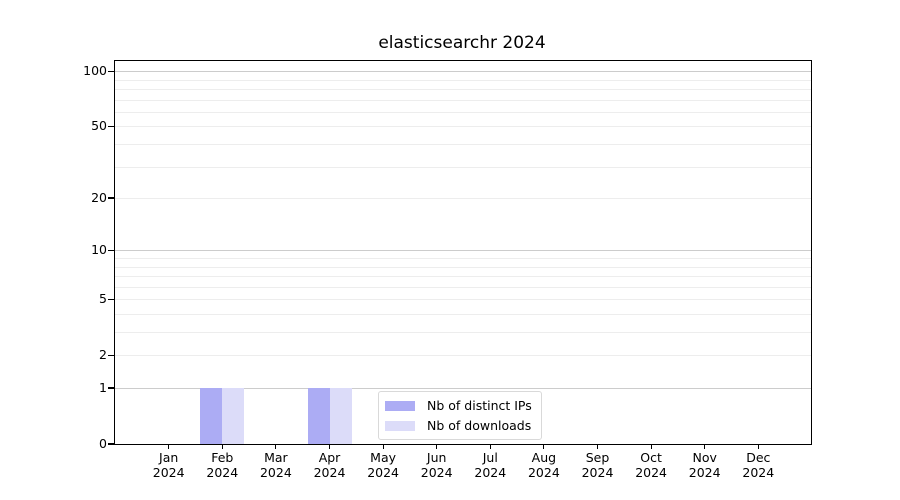 This screenshot has height=500, width=900. I want to click on x-tick-label: Jan 2024, so click(169, 465).